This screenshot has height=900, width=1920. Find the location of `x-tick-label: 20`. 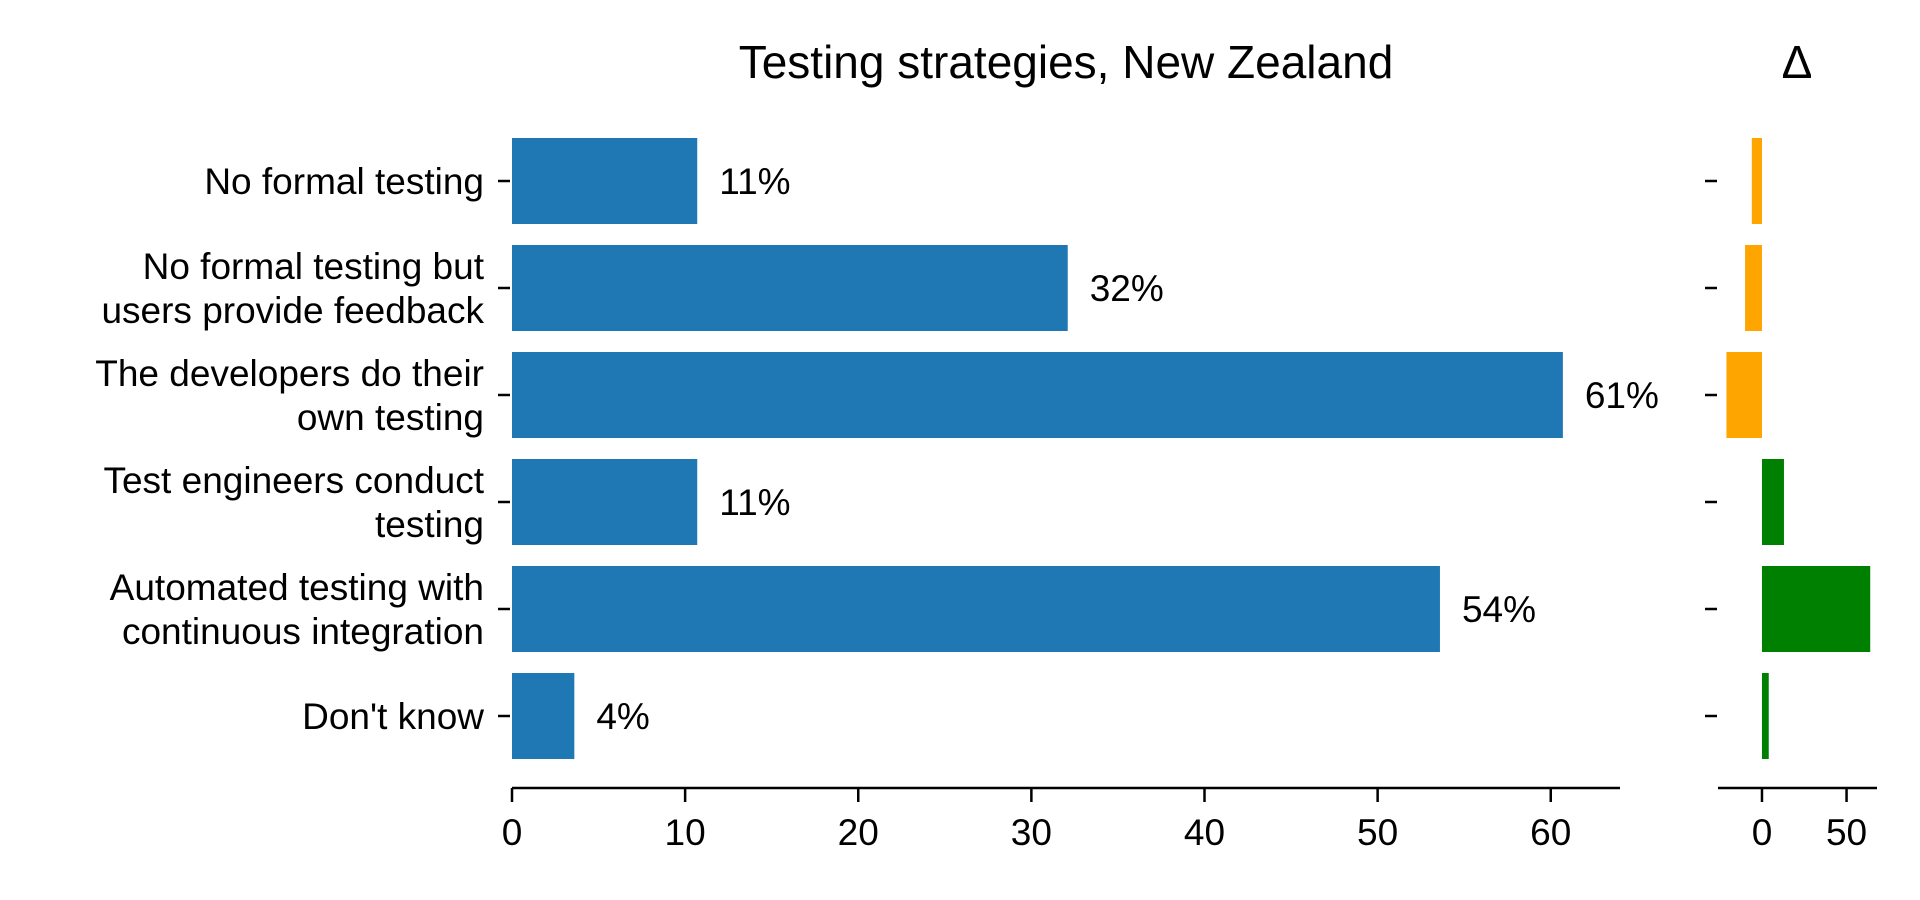

x-tick-label: 20 is located at coordinates (858, 832).